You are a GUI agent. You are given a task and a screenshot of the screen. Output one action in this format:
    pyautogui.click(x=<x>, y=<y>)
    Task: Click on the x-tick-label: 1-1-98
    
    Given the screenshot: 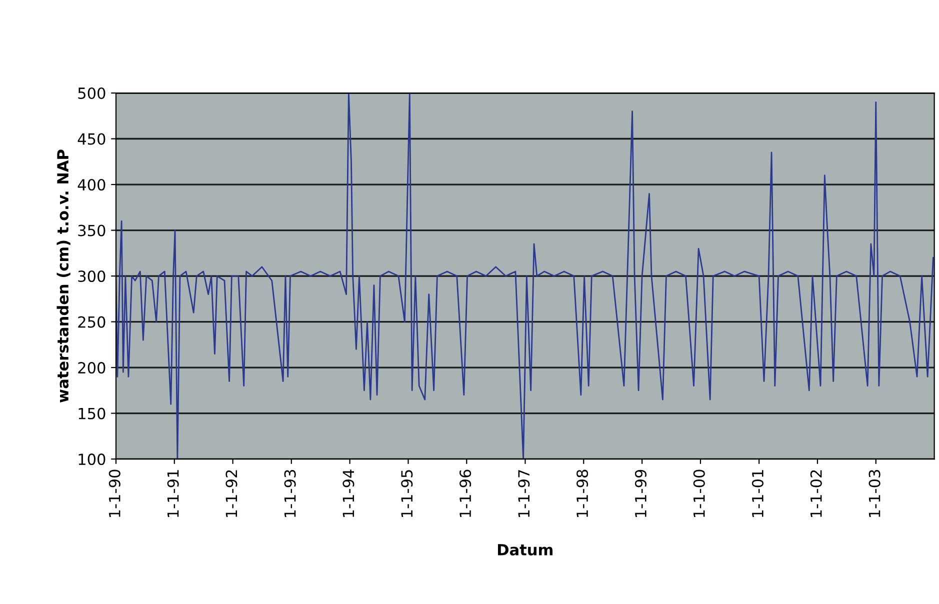 What is the action you would take?
    pyautogui.click(x=582, y=493)
    